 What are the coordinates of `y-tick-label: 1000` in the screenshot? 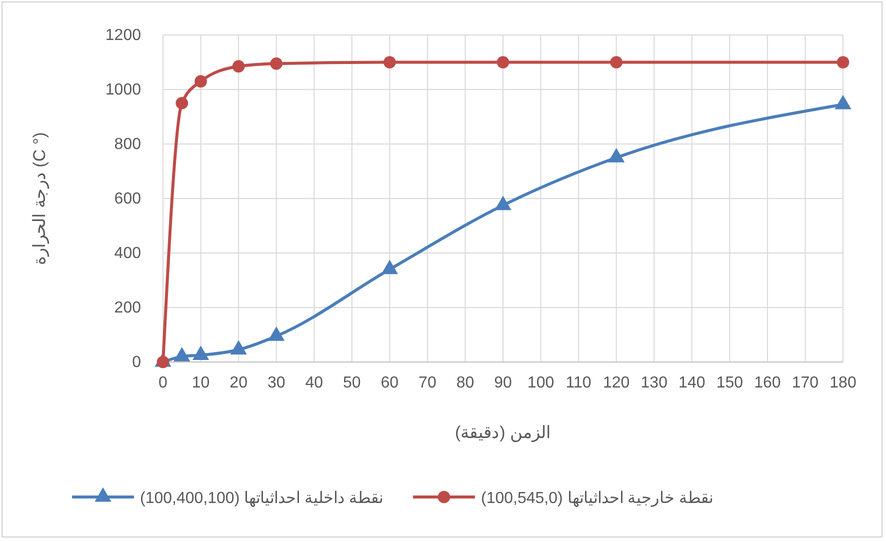 It's located at (123, 90).